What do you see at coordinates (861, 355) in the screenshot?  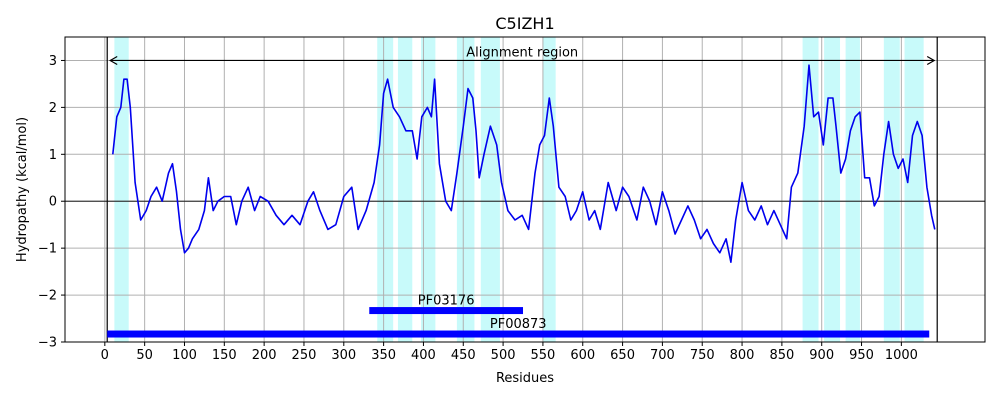 I see `x-tick-label-950: 950` at bounding box center [861, 355].